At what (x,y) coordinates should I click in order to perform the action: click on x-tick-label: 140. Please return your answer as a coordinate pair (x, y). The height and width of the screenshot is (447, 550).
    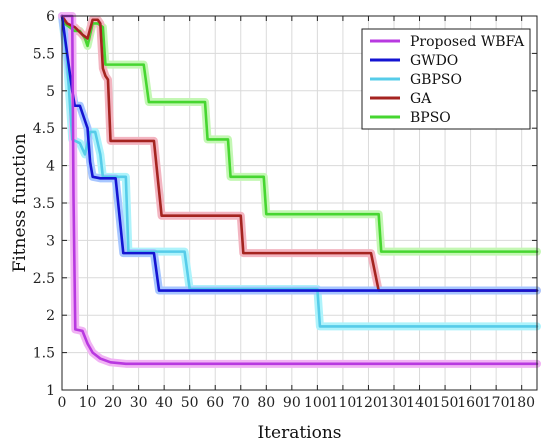
    Looking at the image, I should click on (419, 403).